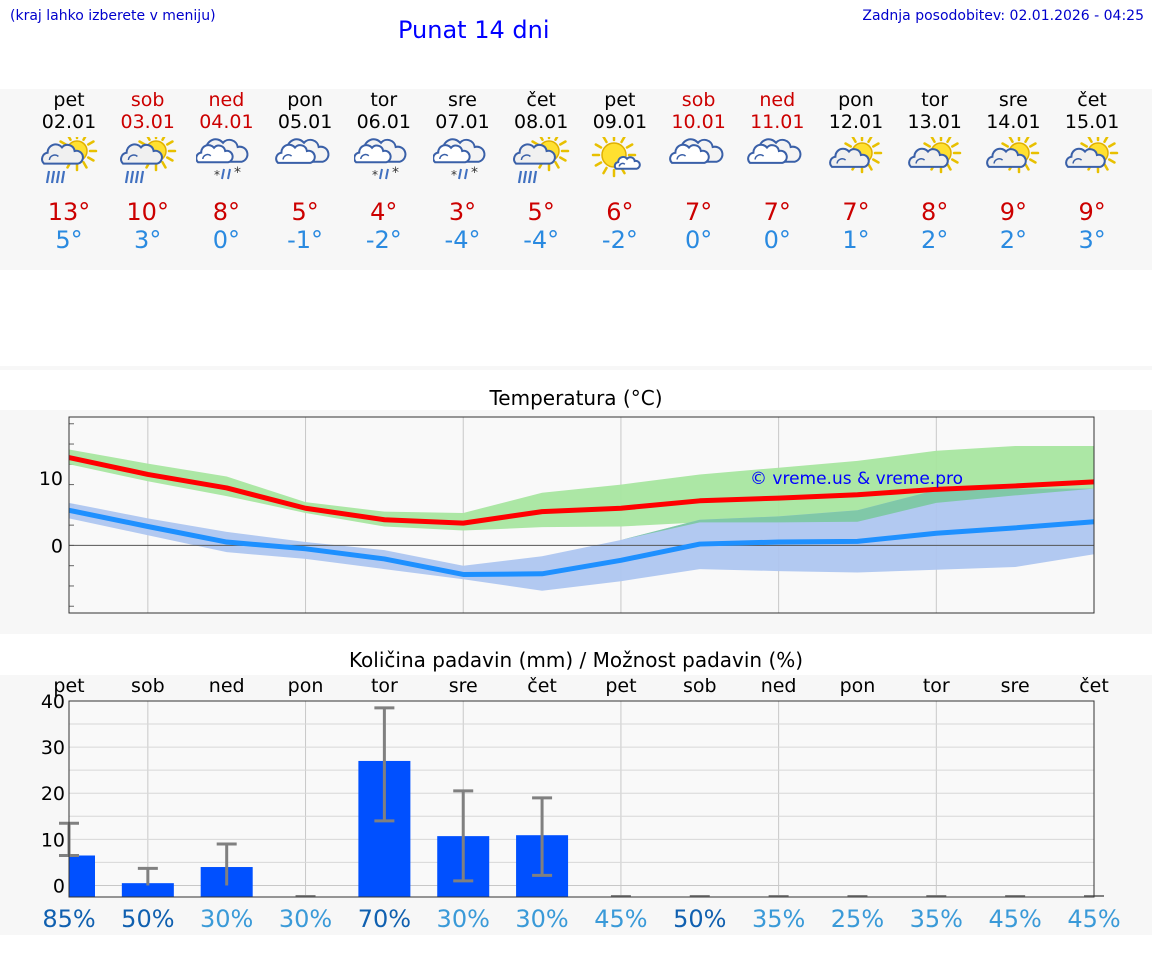 This screenshot has height=975, width=1152. I want to click on max-temperature: 4°, so click(384, 212).